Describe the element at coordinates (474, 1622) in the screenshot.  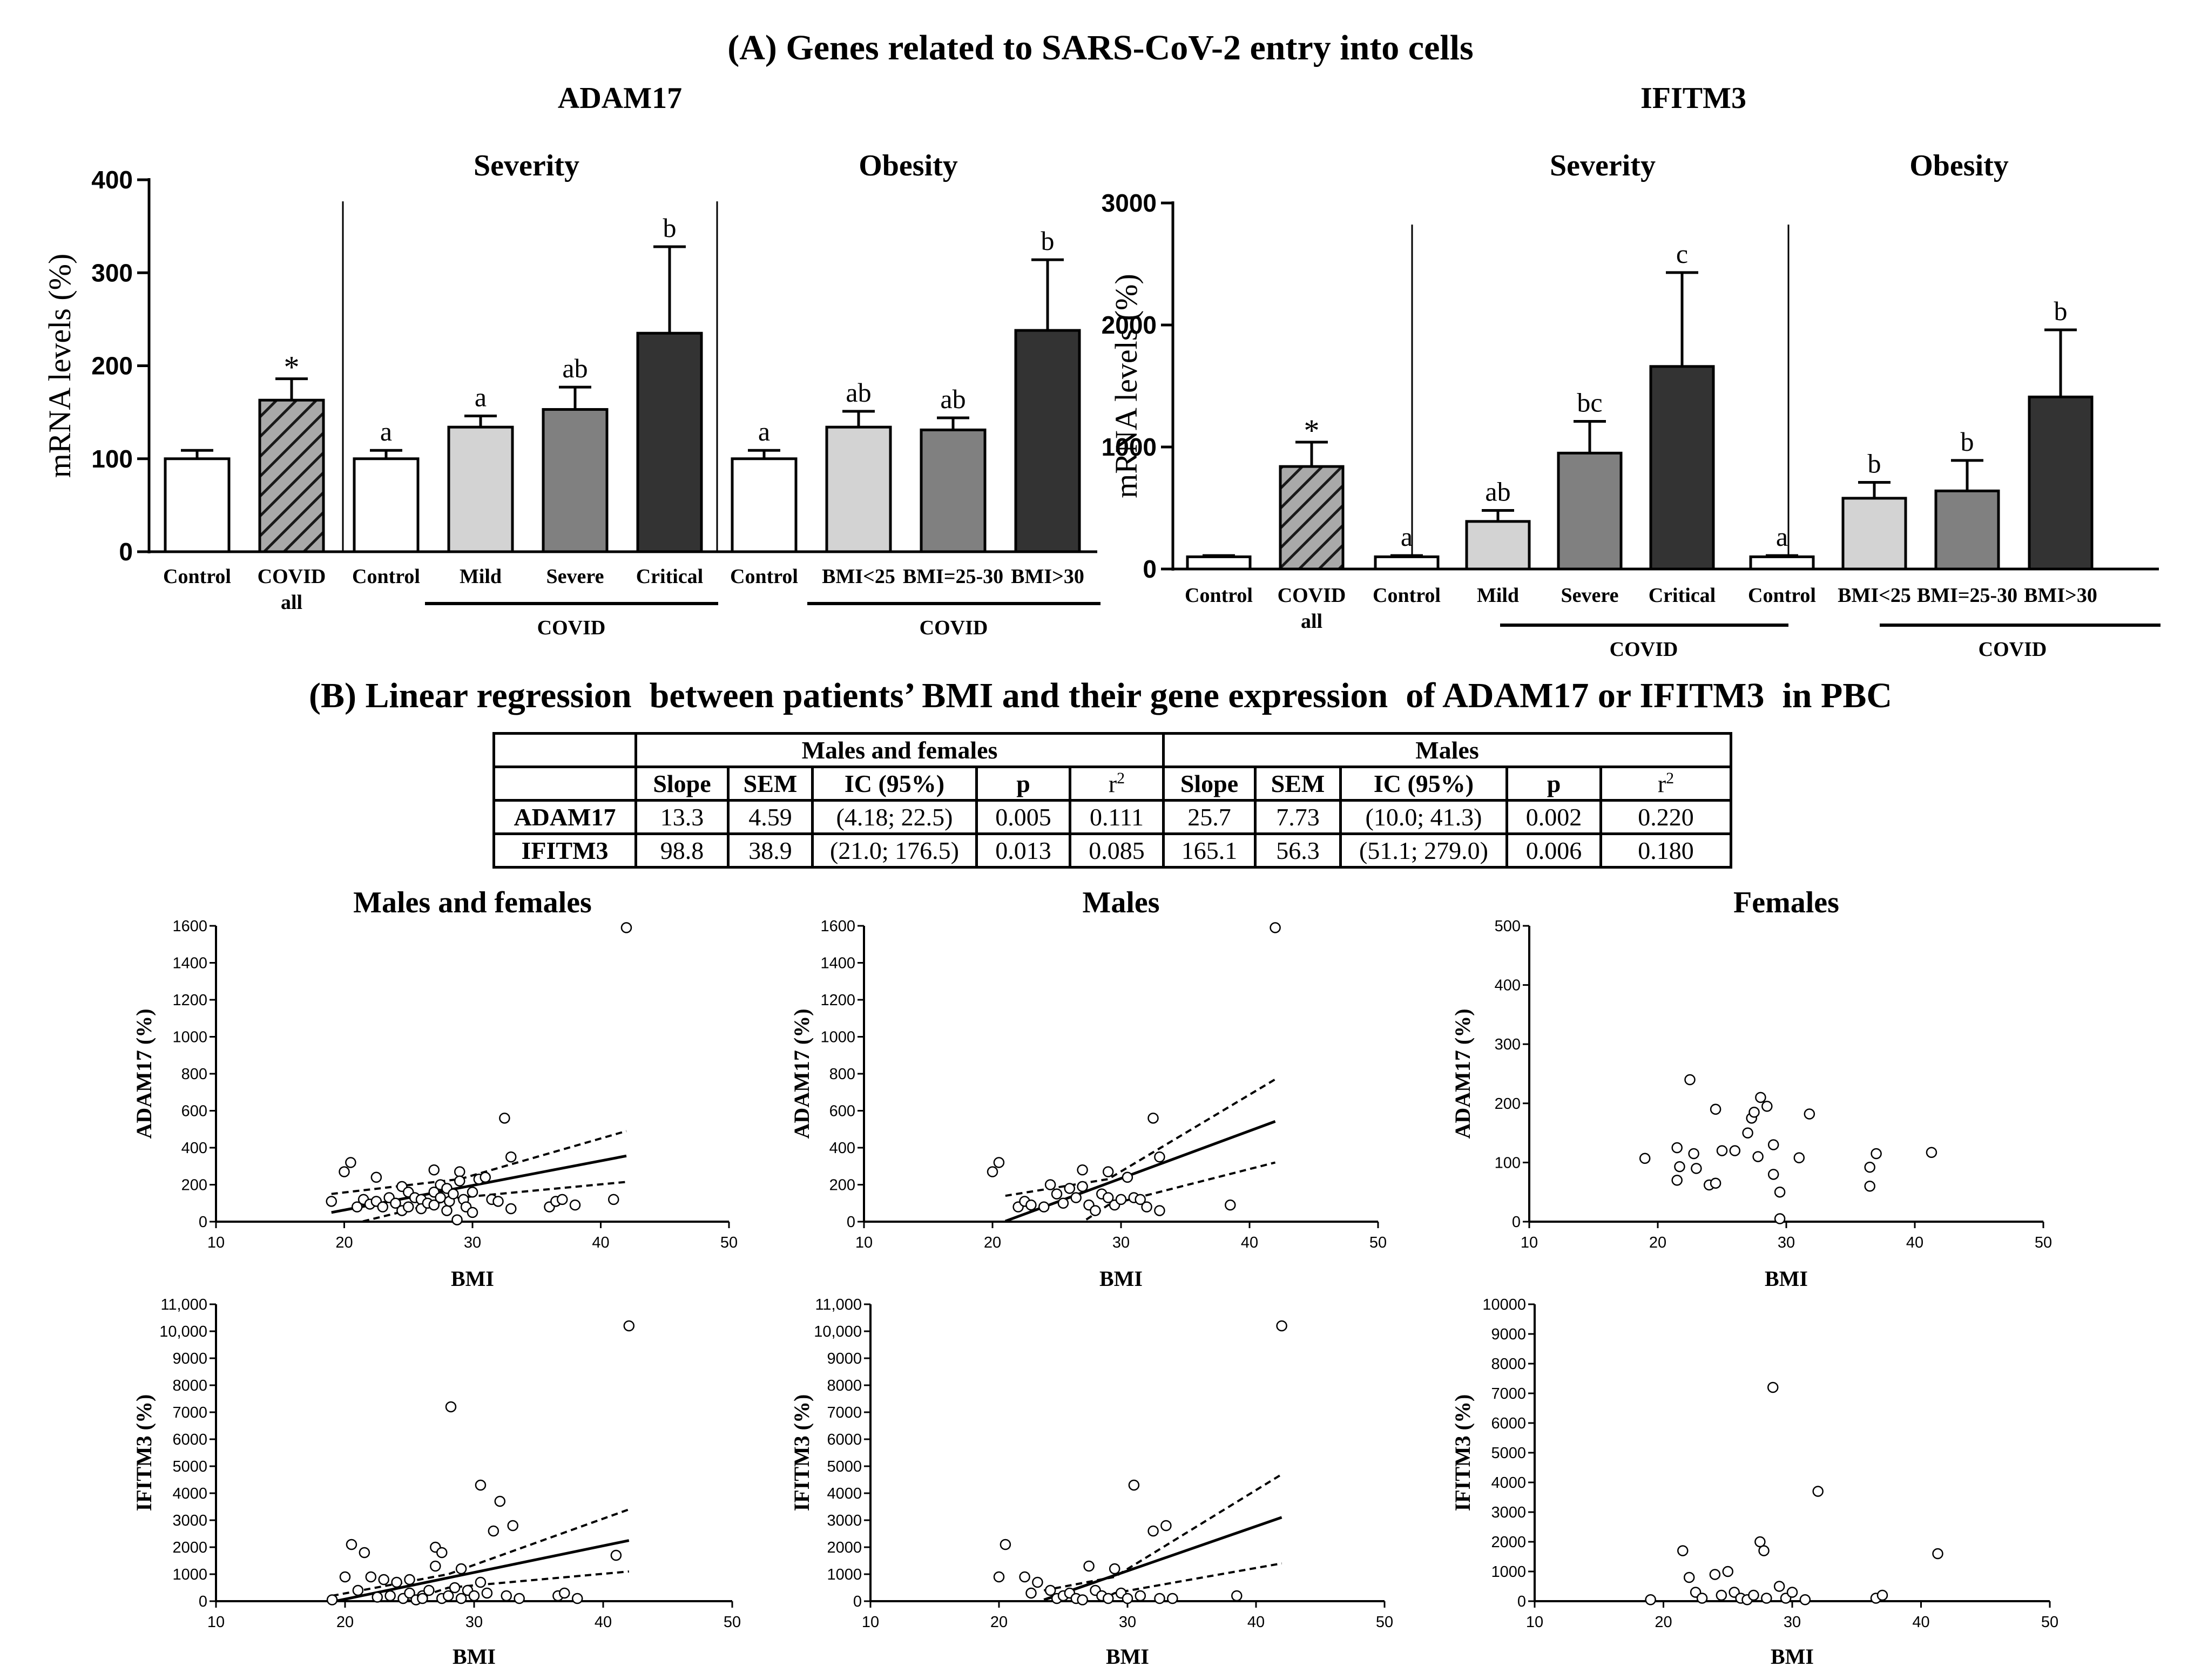
I see `x-tick-label: 30` at that location.